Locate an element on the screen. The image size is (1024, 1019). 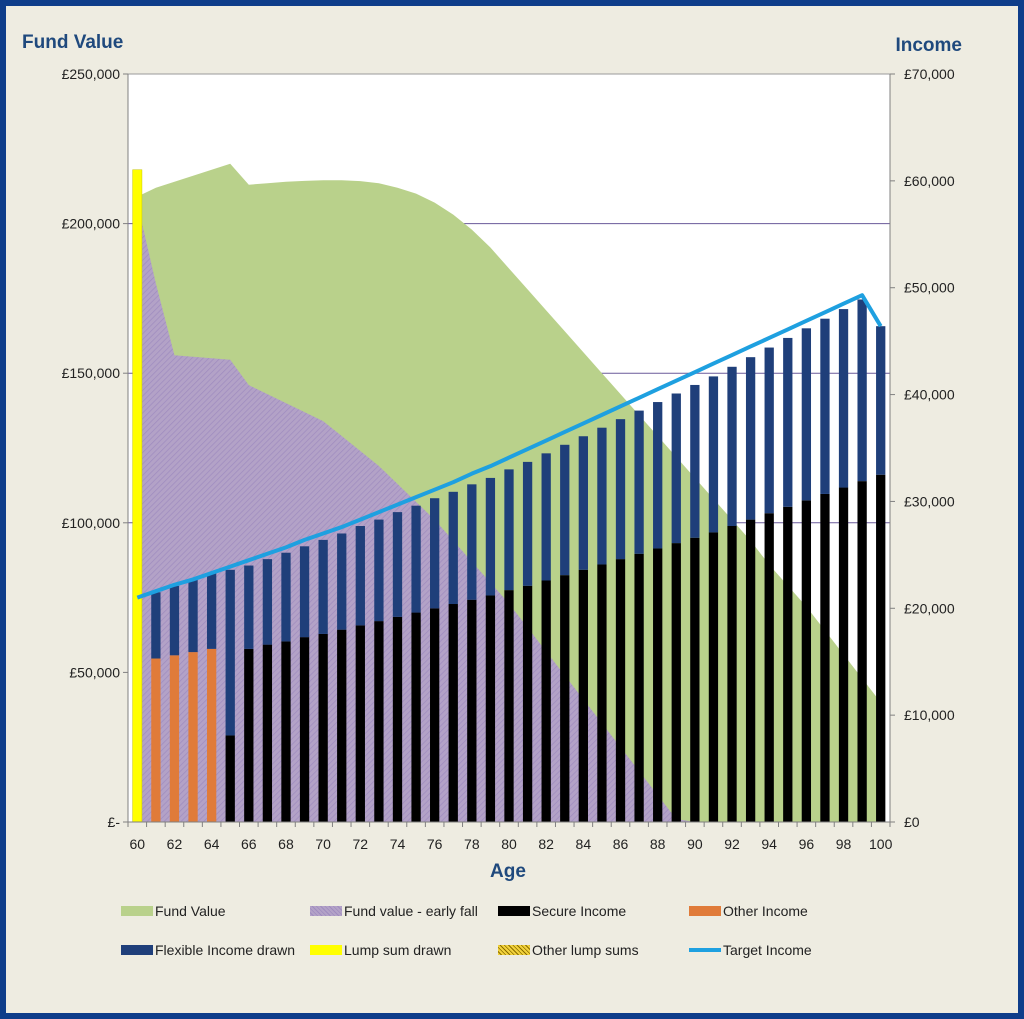
right-tick-label: £40,000 is located at coordinates (929, 395).